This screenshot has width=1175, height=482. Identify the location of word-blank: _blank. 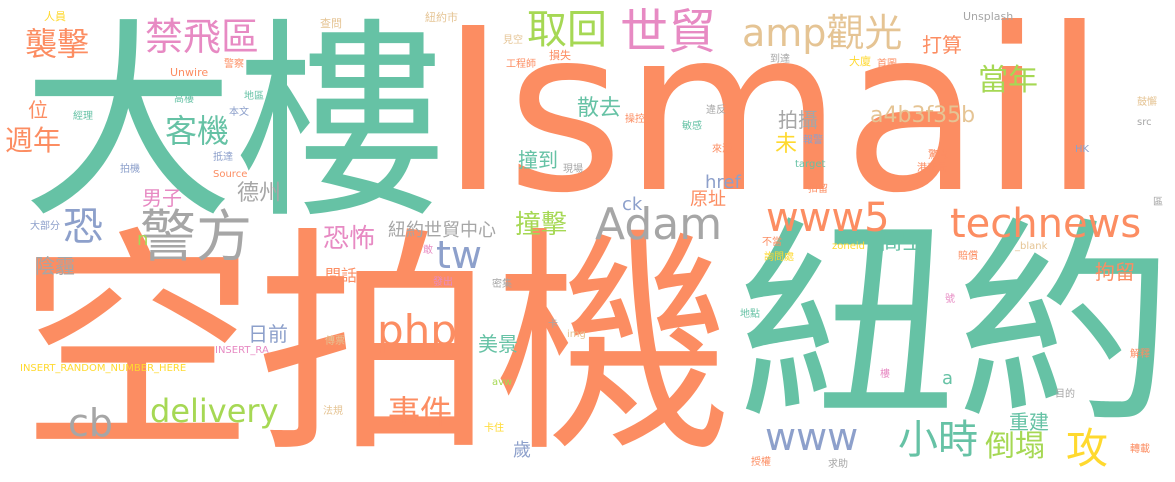
(1031, 246).